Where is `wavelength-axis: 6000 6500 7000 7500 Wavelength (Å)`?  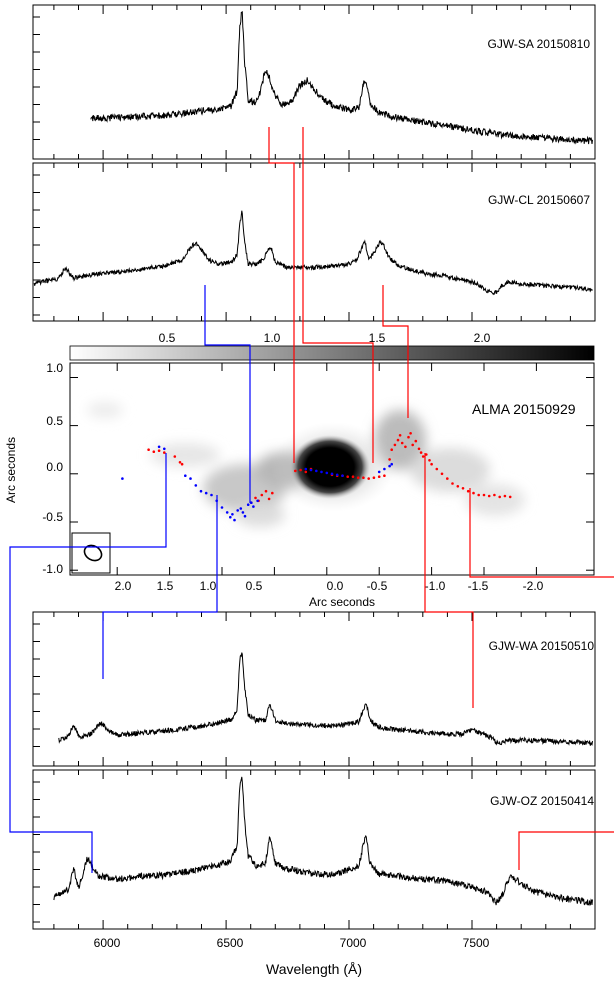
wavelength-axis: 6000 6500 7000 7500 Wavelength (Å) is located at coordinates (292, 956).